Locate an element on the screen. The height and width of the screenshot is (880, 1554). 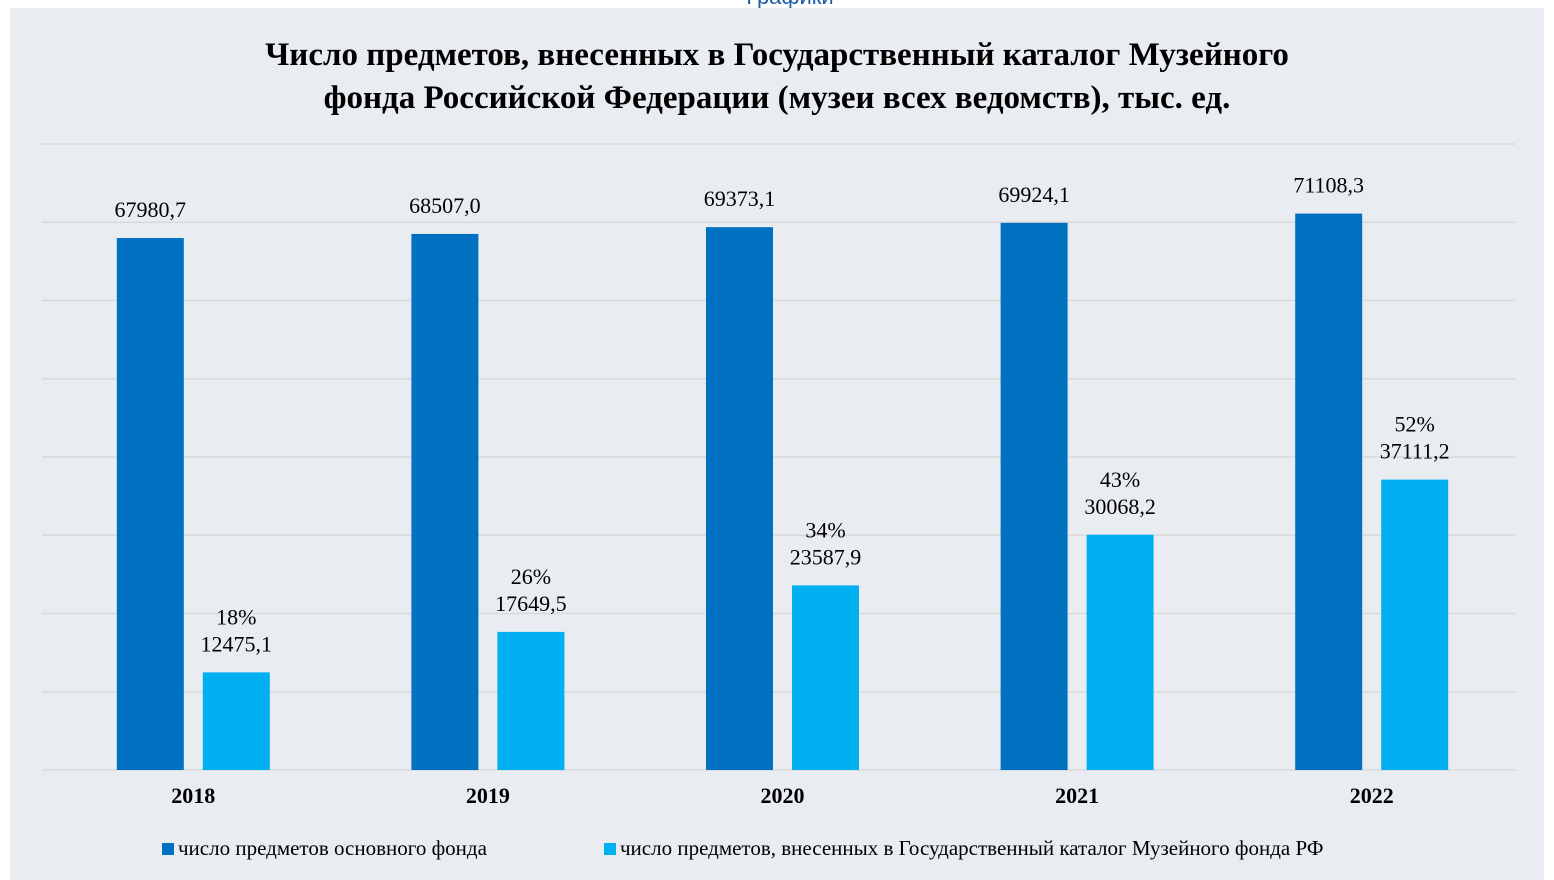
value-label: 69924,1 is located at coordinates (1034, 194).